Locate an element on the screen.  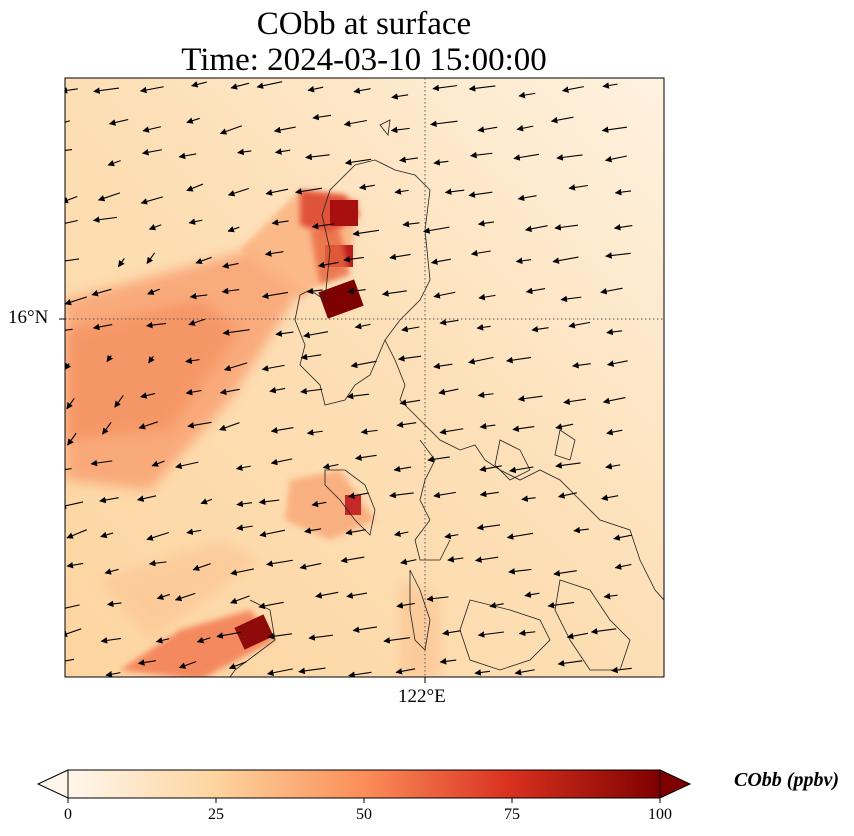
colorbar-extend-high is located at coordinates (675, 784).